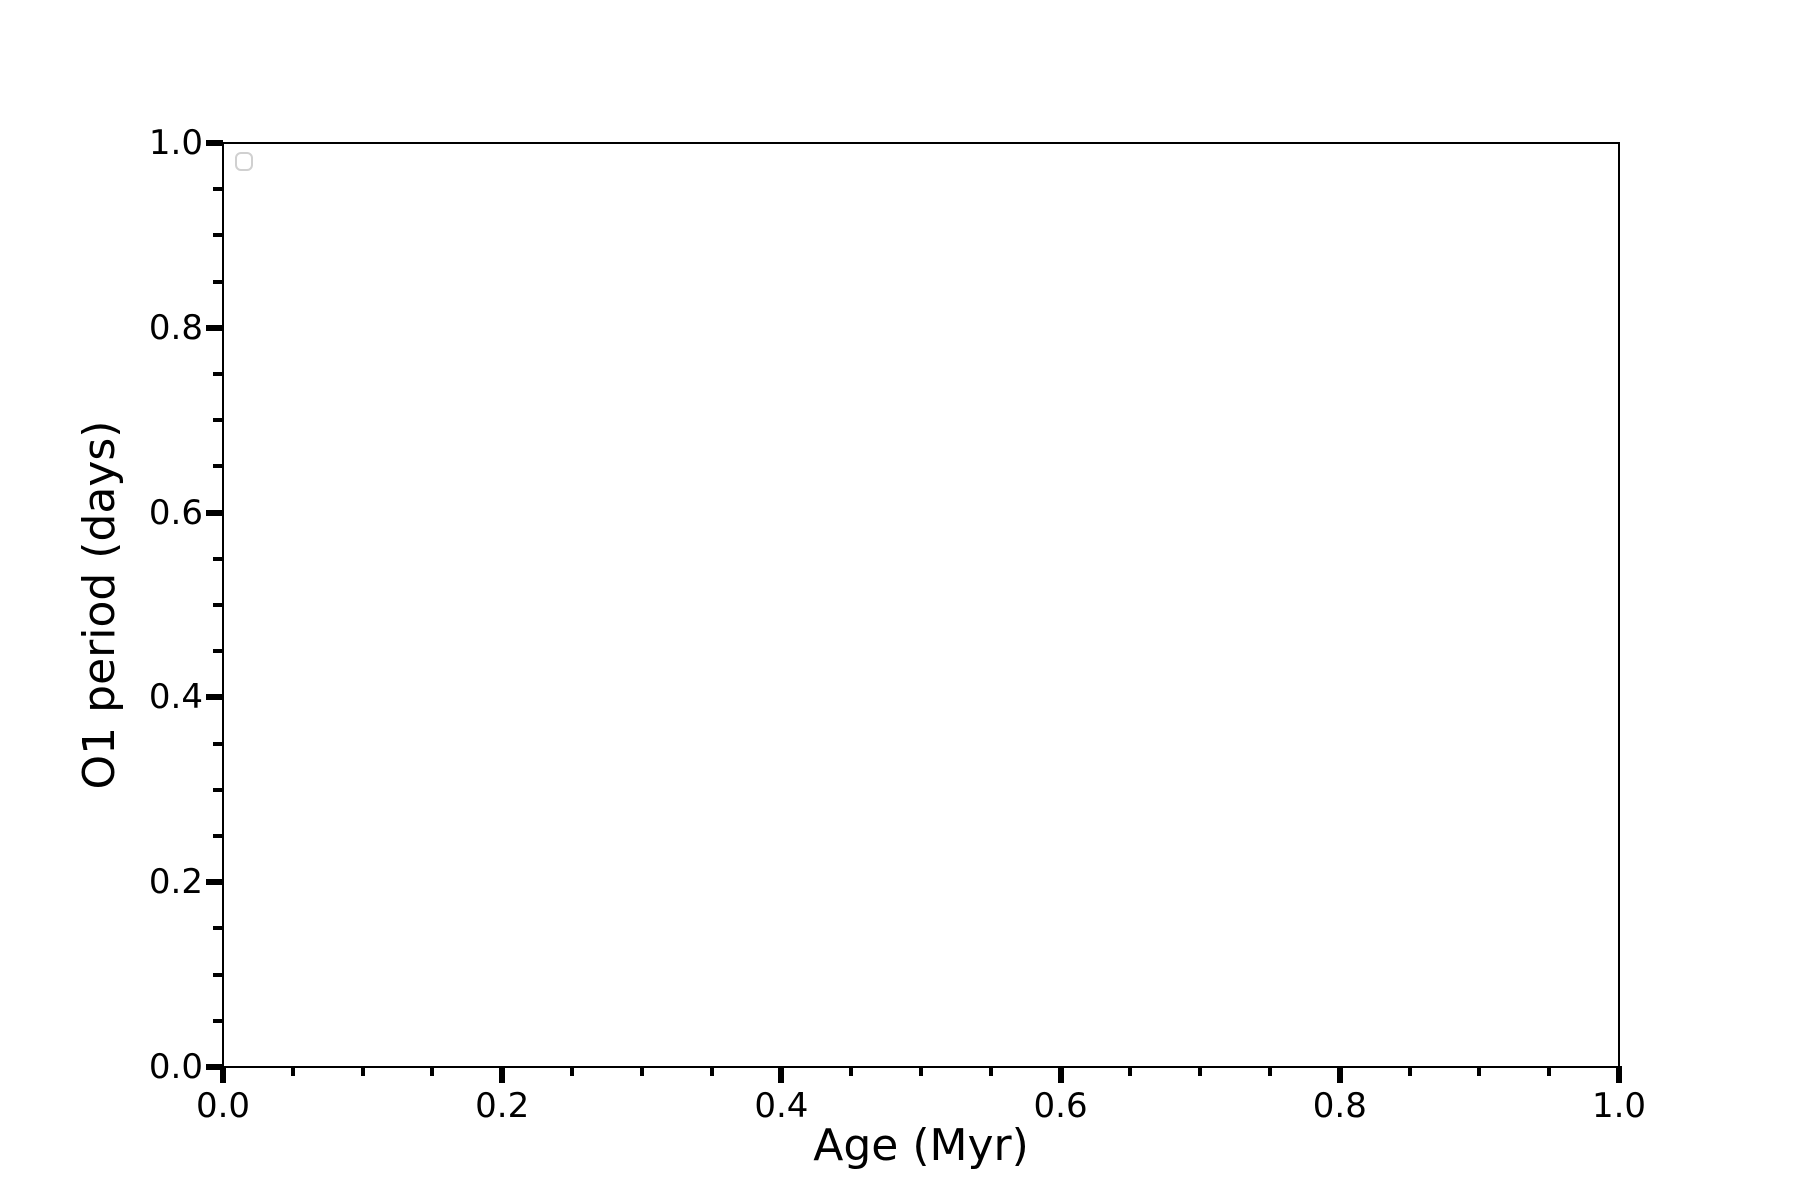 The image size is (1800, 1200). What do you see at coordinates (1060, 1106) in the screenshot?
I see `x-tick-label: 0.6` at bounding box center [1060, 1106].